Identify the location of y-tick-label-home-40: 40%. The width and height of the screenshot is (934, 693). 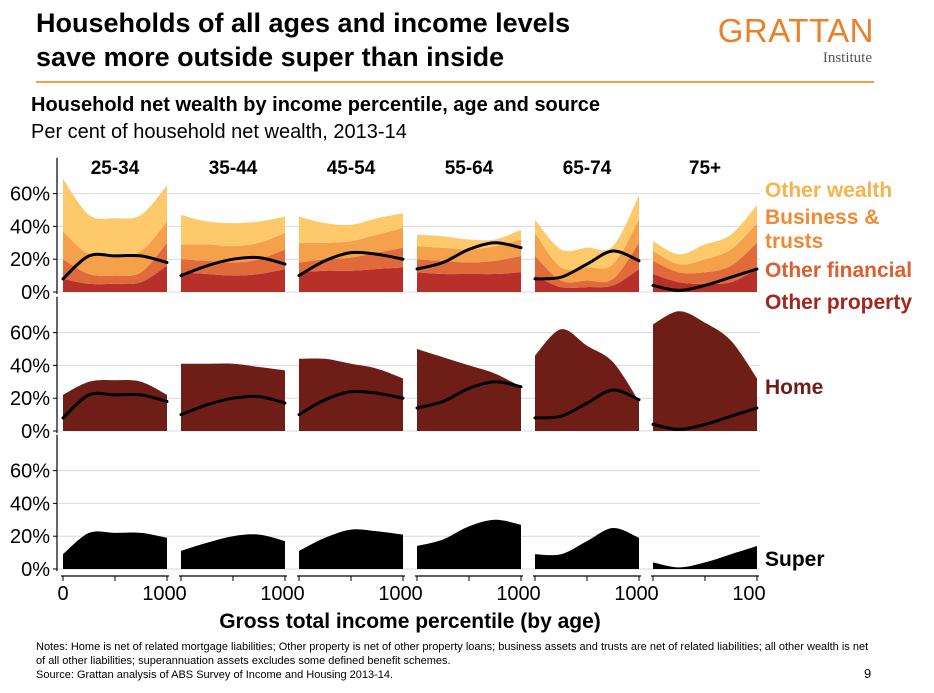
(30, 366).